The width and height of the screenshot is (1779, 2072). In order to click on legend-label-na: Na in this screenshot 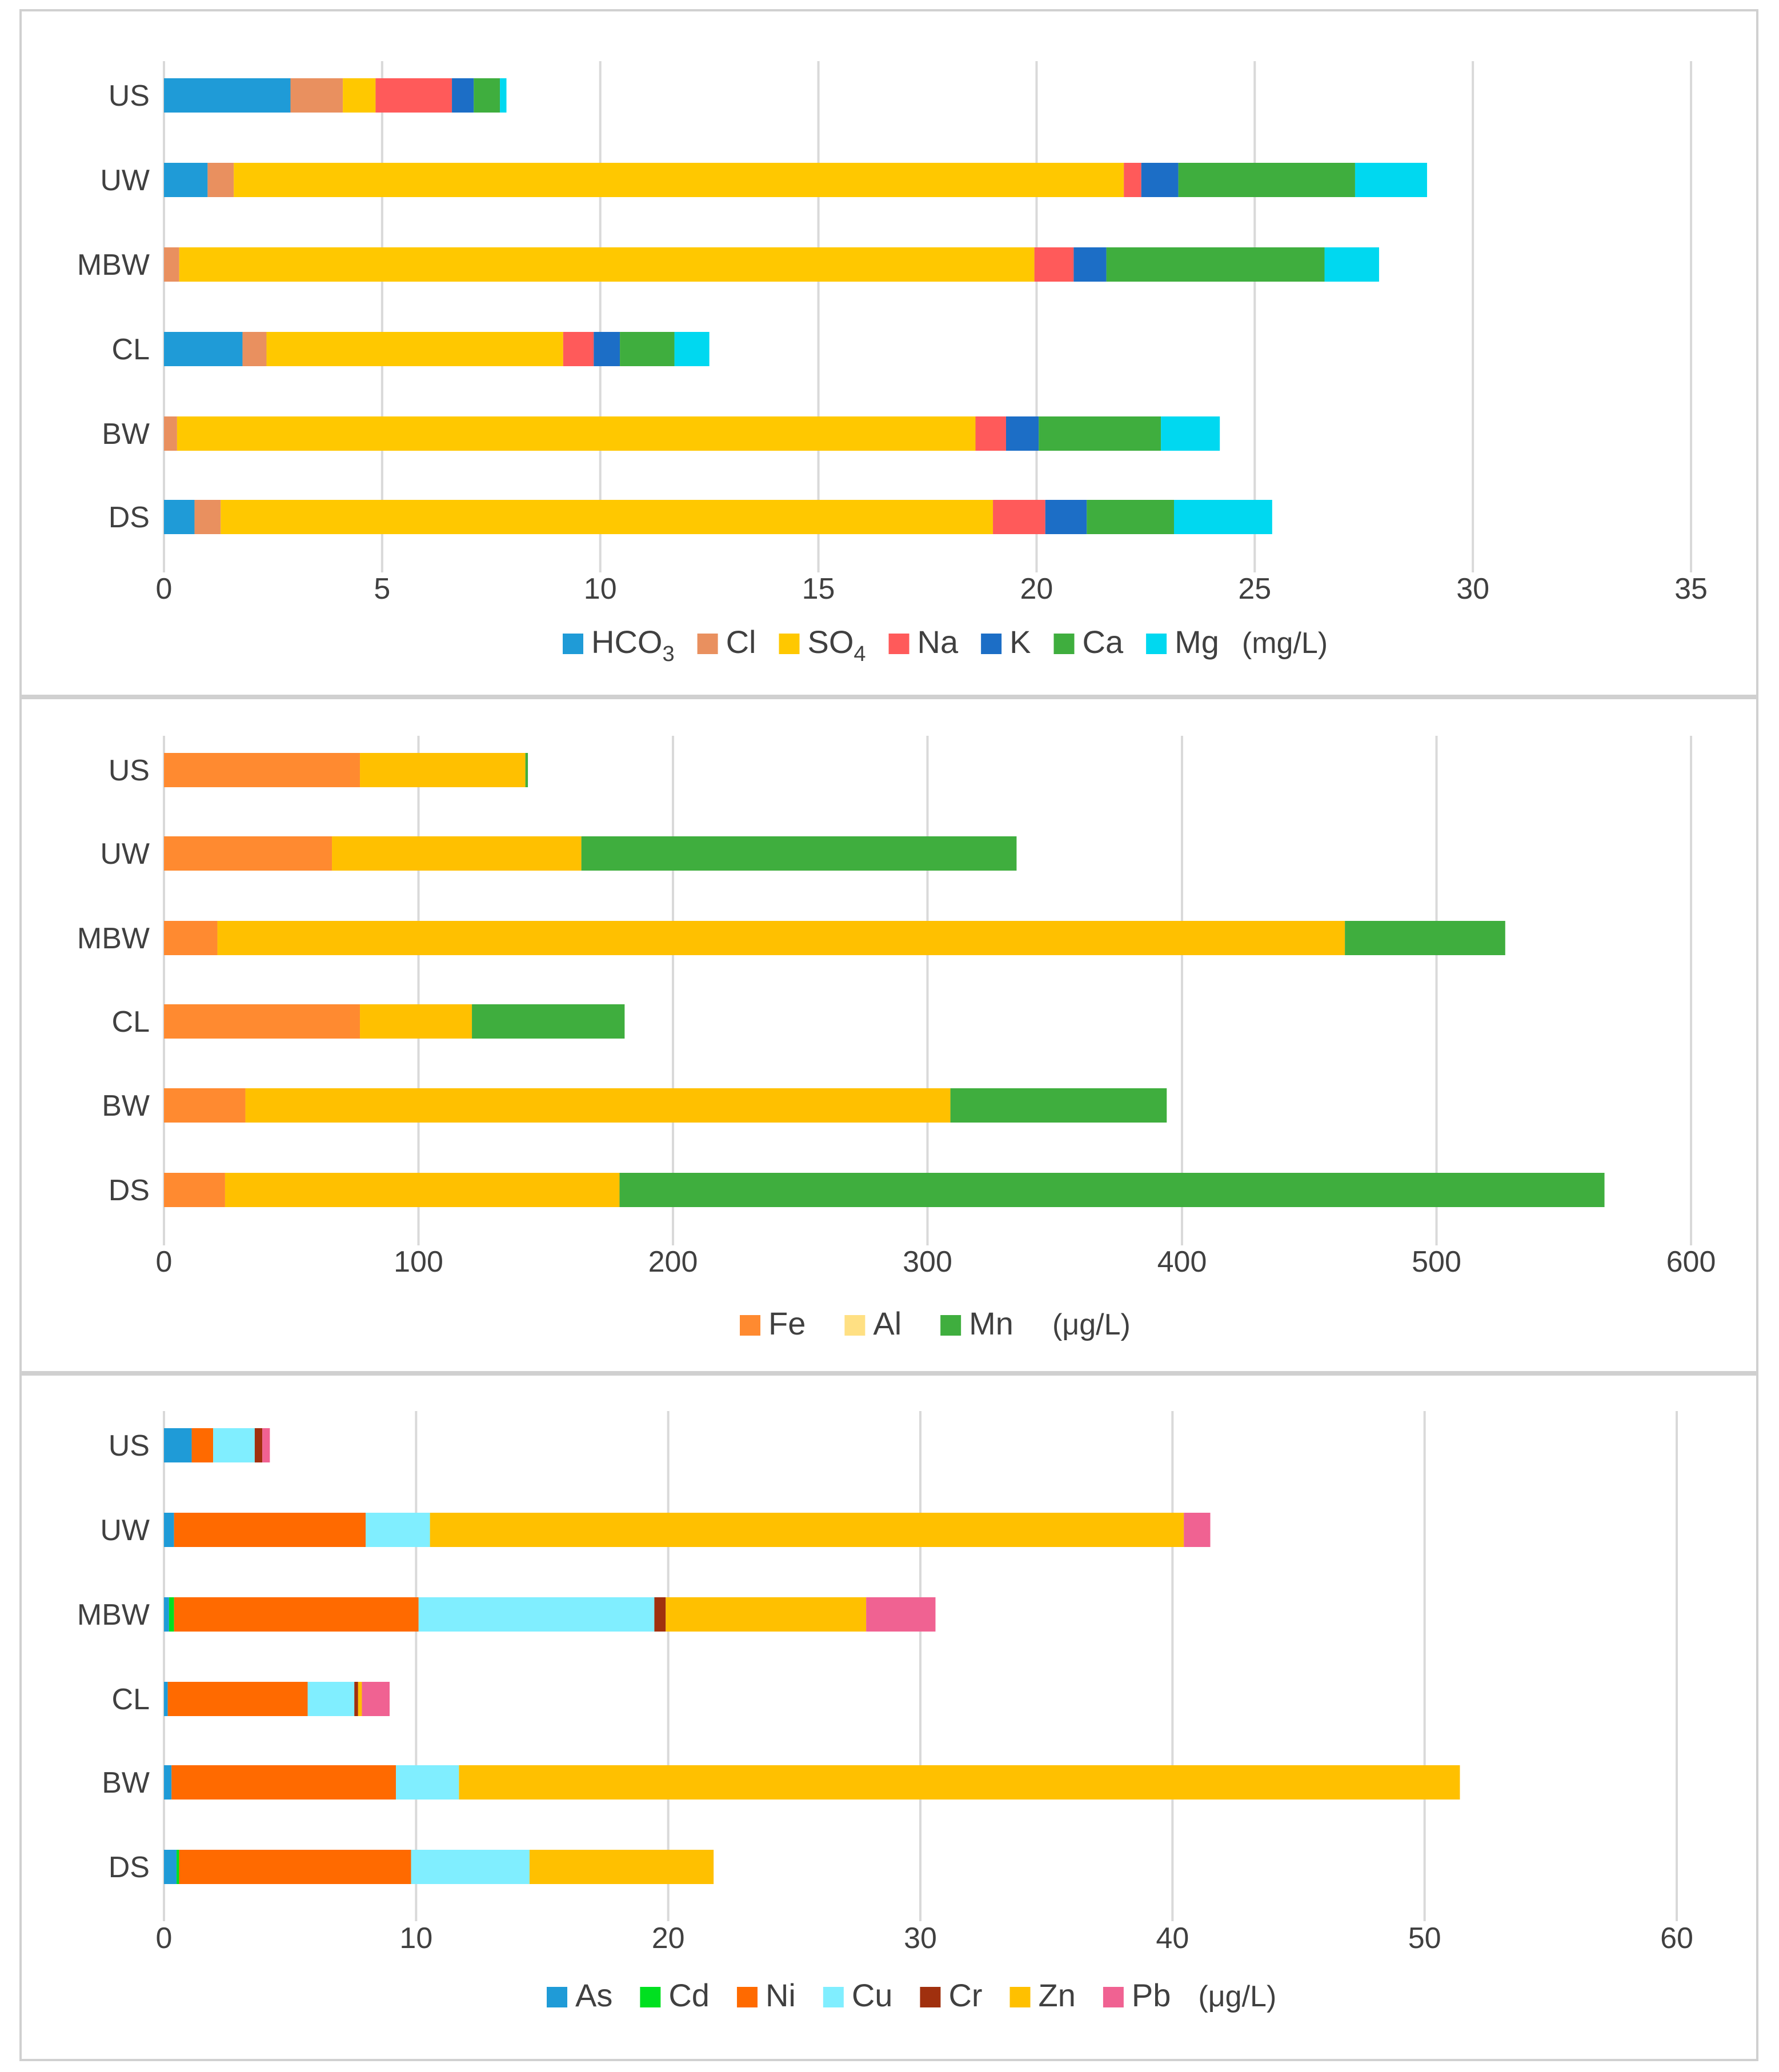, I will do `click(938, 642)`.